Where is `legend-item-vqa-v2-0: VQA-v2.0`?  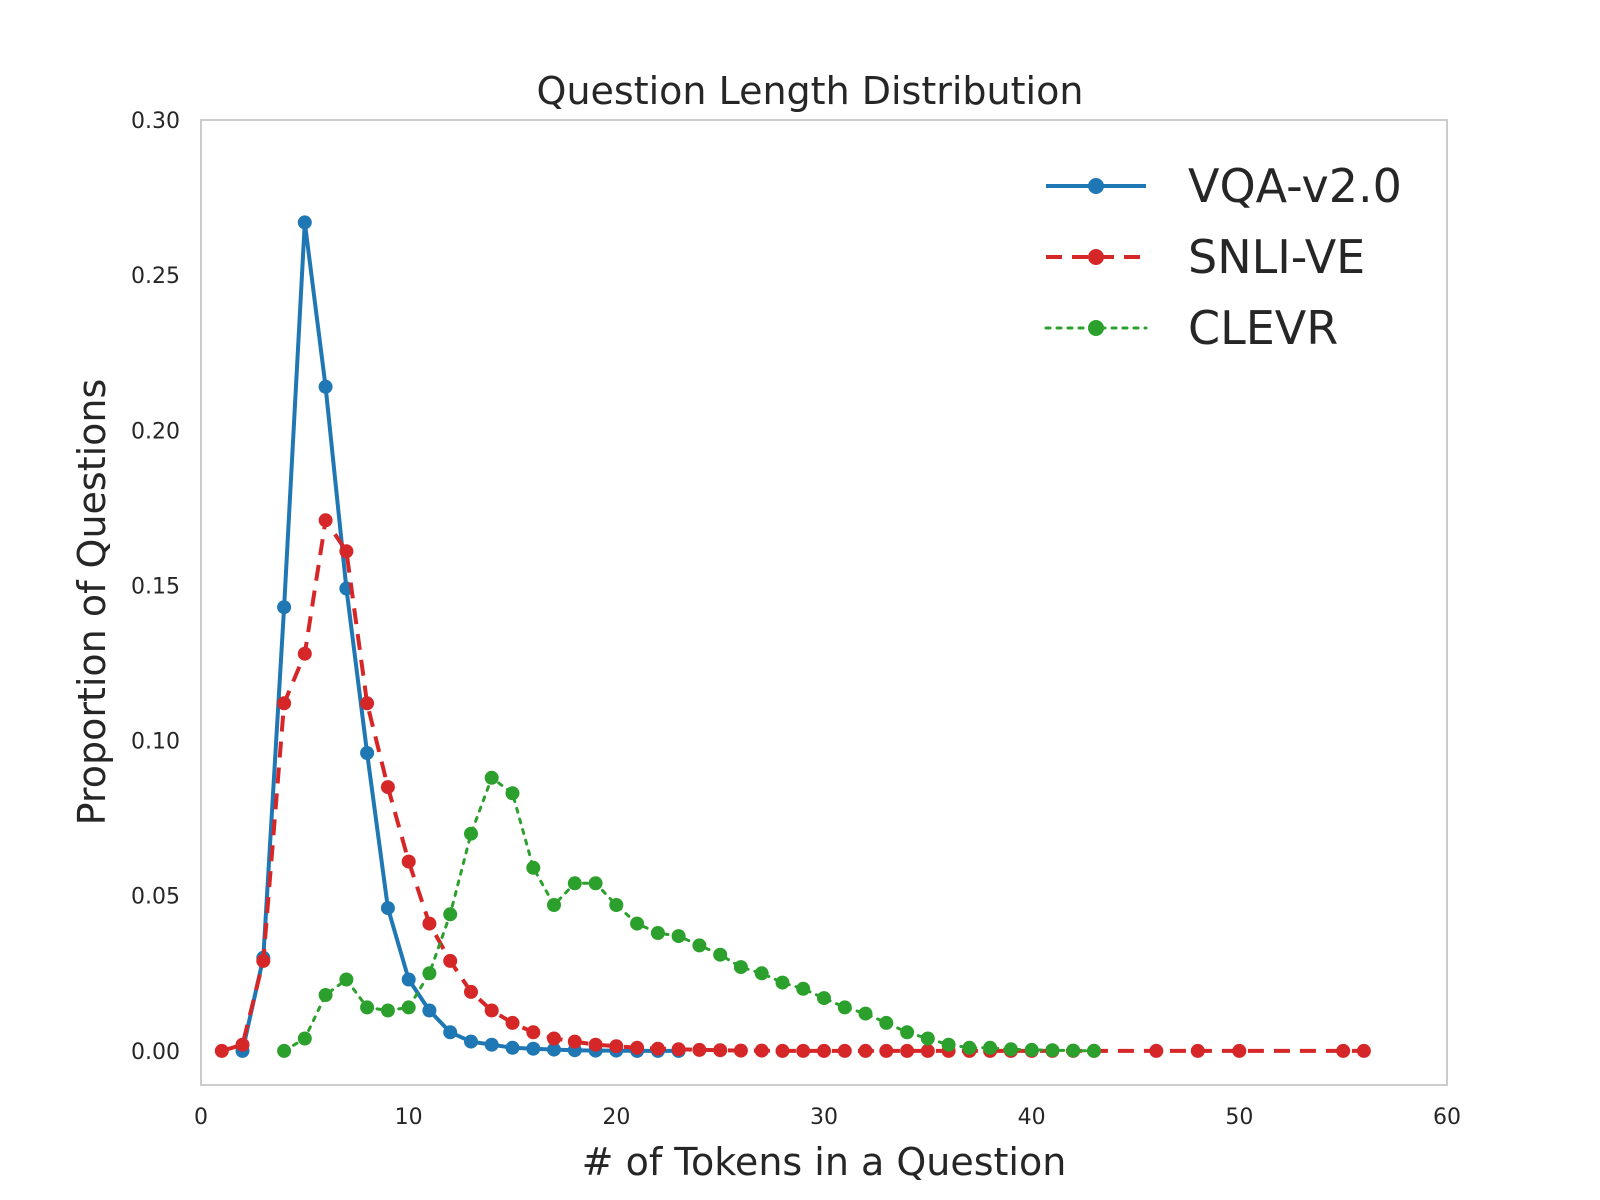
legend-item-vqa-v2-0: VQA-v2.0 is located at coordinates (1224, 186).